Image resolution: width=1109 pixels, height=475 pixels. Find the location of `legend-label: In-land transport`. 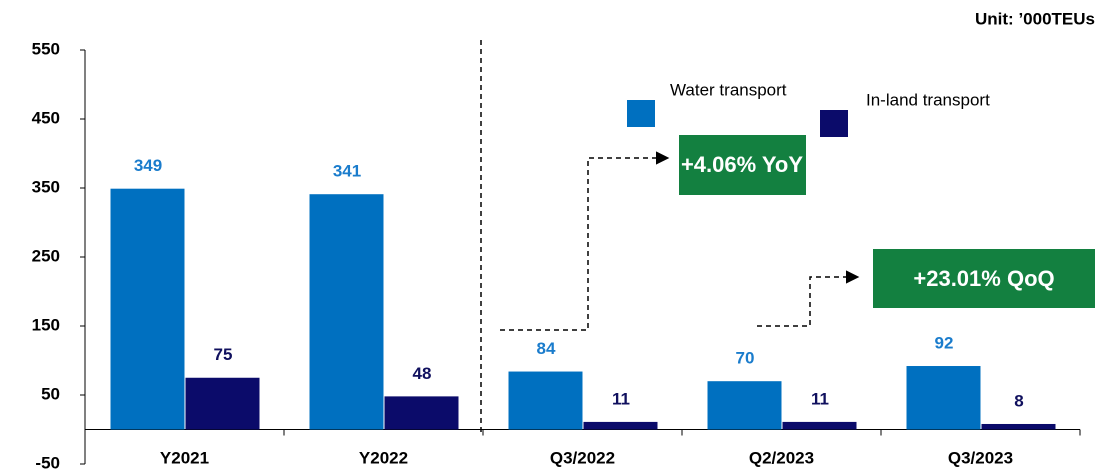

legend-label: In-land transport is located at coordinates (928, 99).